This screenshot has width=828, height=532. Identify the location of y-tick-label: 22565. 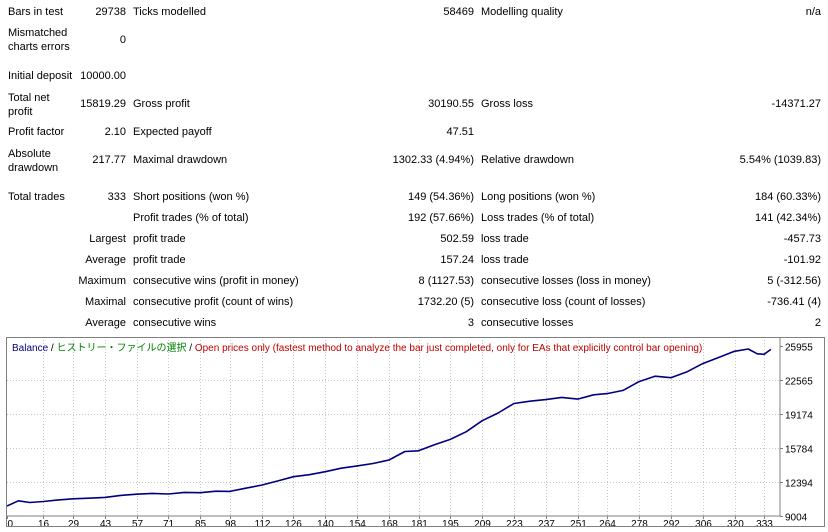
(799, 382).